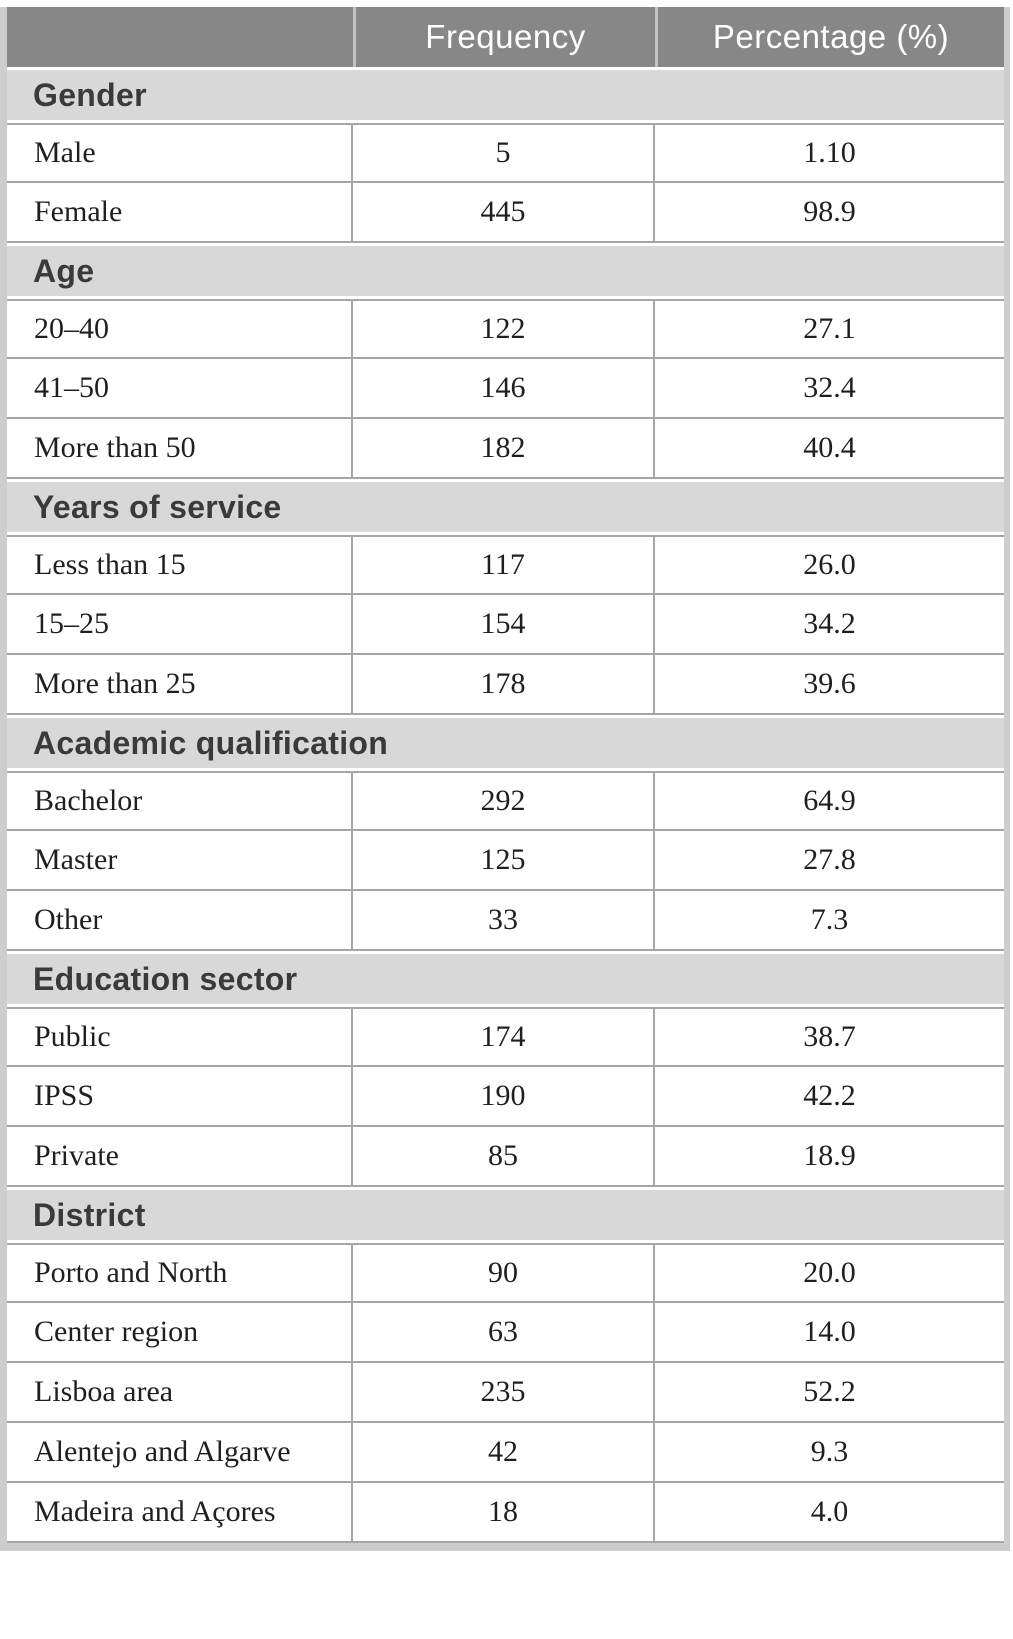 The width and height of the screenshot is (1013, 1639). What do you see at coordinates (829, 800) in the screenshot?
I see `percentage-value: 64.9` at bounding box center [829, 800].